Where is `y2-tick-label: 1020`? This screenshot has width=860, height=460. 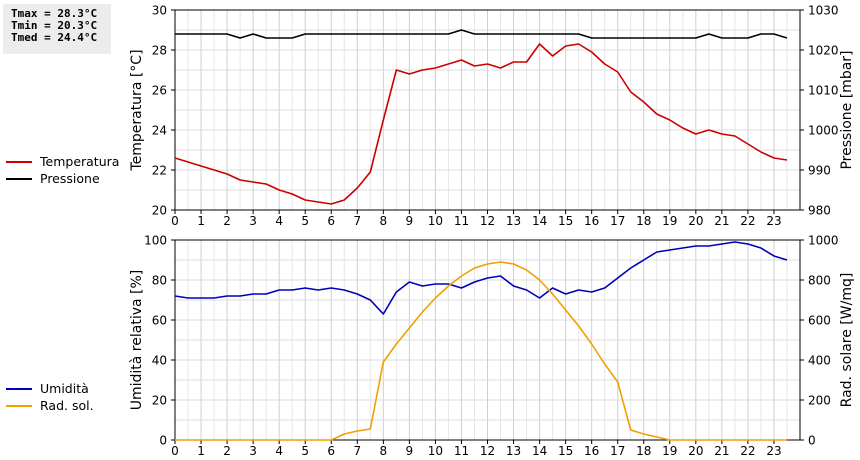 y2-tick-label: 1020 is located at coordinates (823, 51).